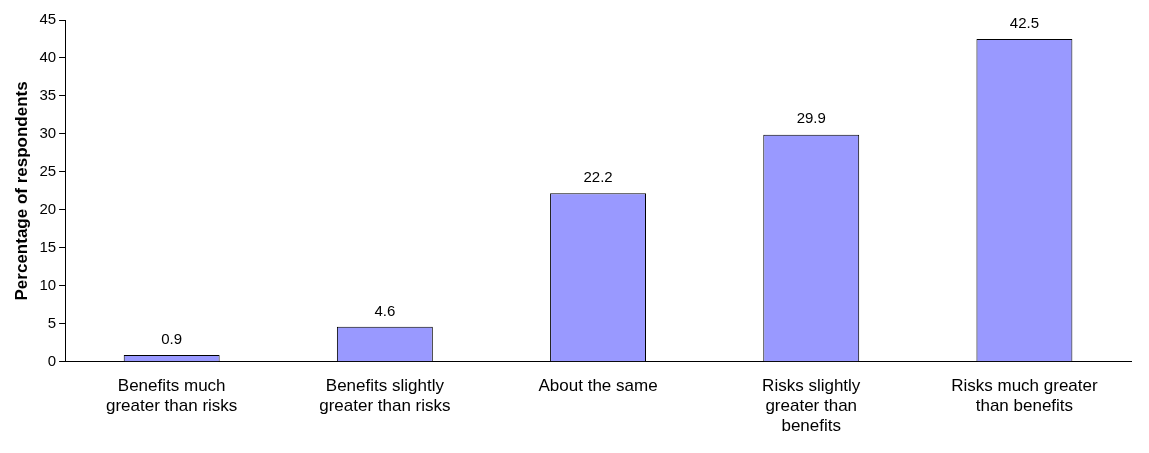 This screenshot has height=453, width=1149. I want to click on y-tick-label: 40, so click(48, 57).